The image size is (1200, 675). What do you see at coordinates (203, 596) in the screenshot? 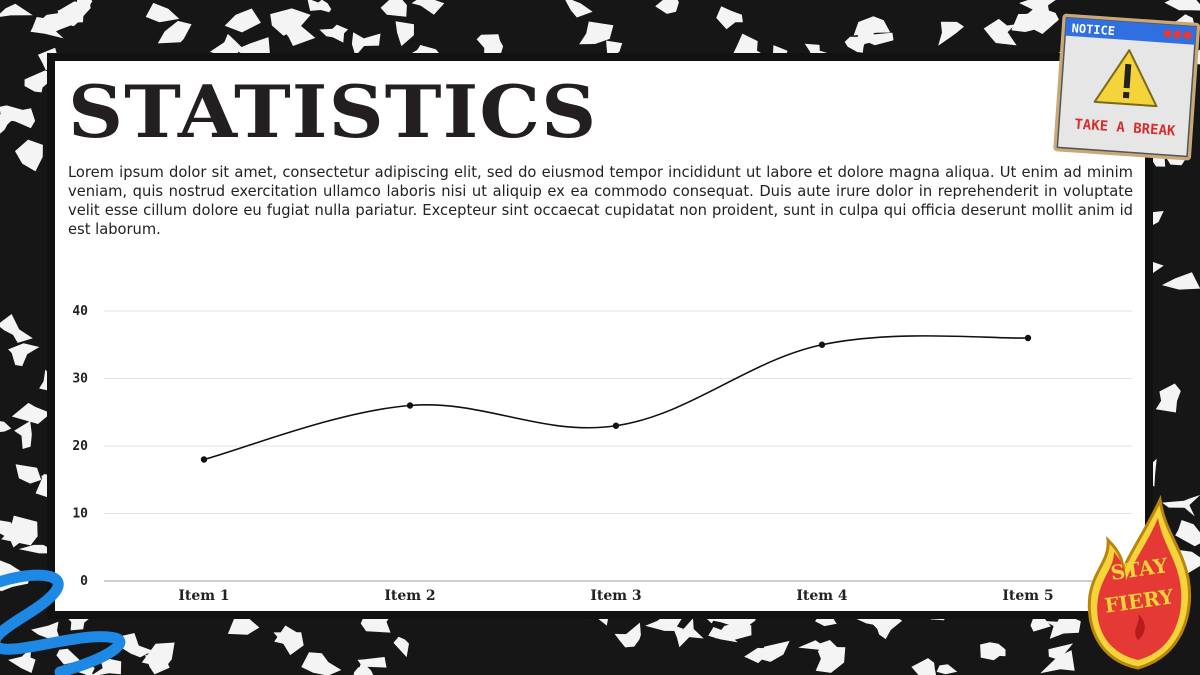
I see `x-category-label: Item 1` at bounding box center [203, 596].